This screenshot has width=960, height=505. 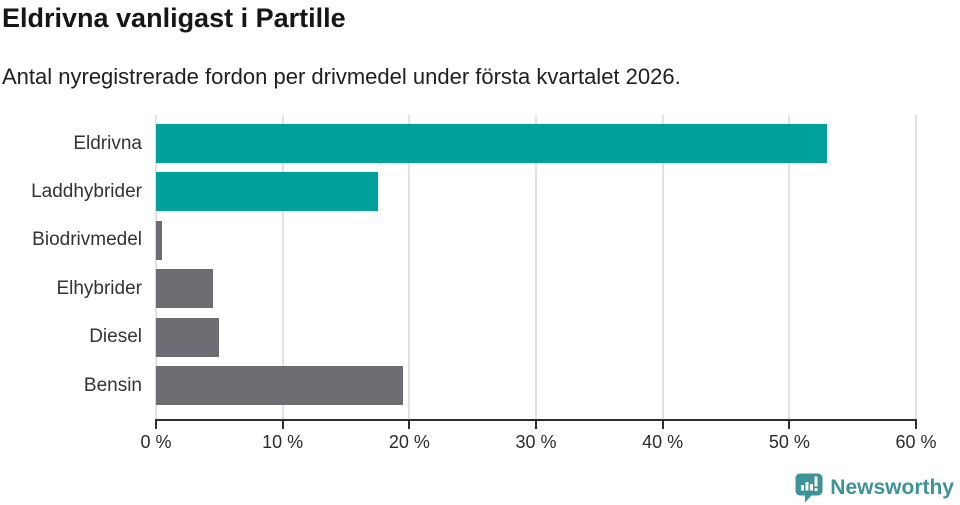 What do you see at coordinates (663, 442) in the screenshot?
I see `x-axis-tick-label: 40 %` at bounding box center [663, 442].